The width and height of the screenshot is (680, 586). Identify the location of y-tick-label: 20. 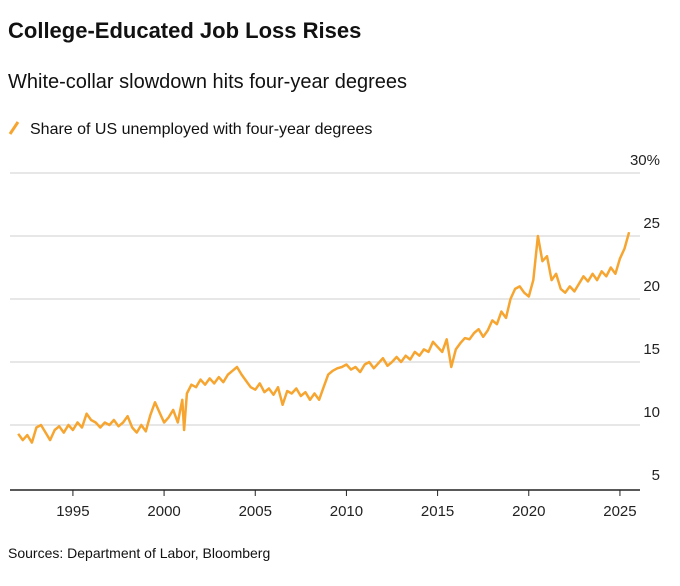
(651, 286).